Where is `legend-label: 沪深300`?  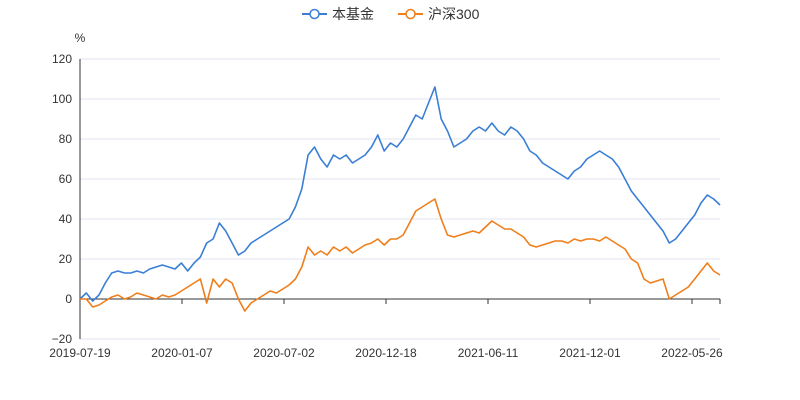
legend-label: 沪深300 is located at coordinates (454, 14).